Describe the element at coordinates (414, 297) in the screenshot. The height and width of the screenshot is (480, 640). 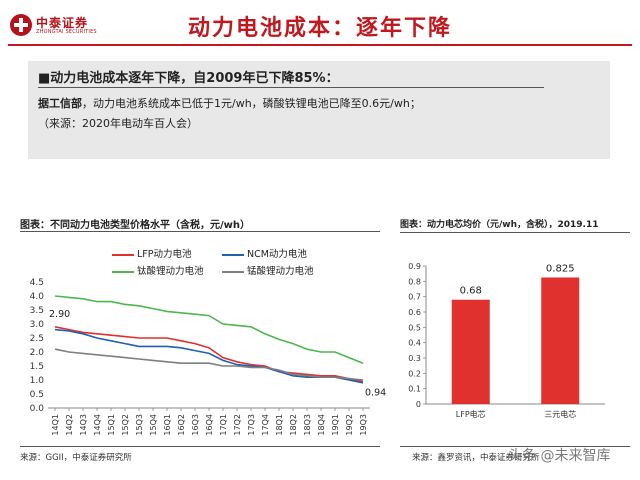
I see `y-tick-label: 0.7` at that location.